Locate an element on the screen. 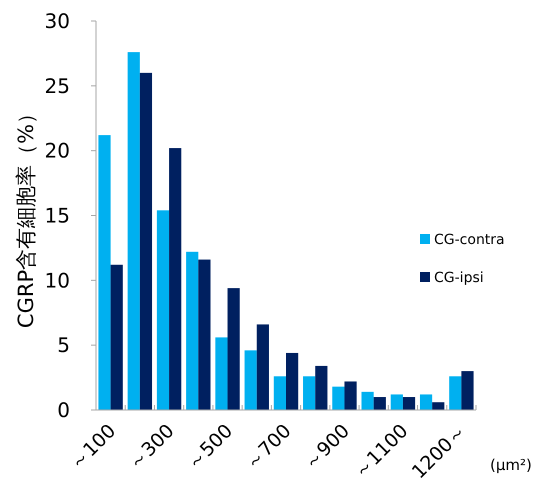  x-tick-label: ～100 is located at coordinates (93, 447).